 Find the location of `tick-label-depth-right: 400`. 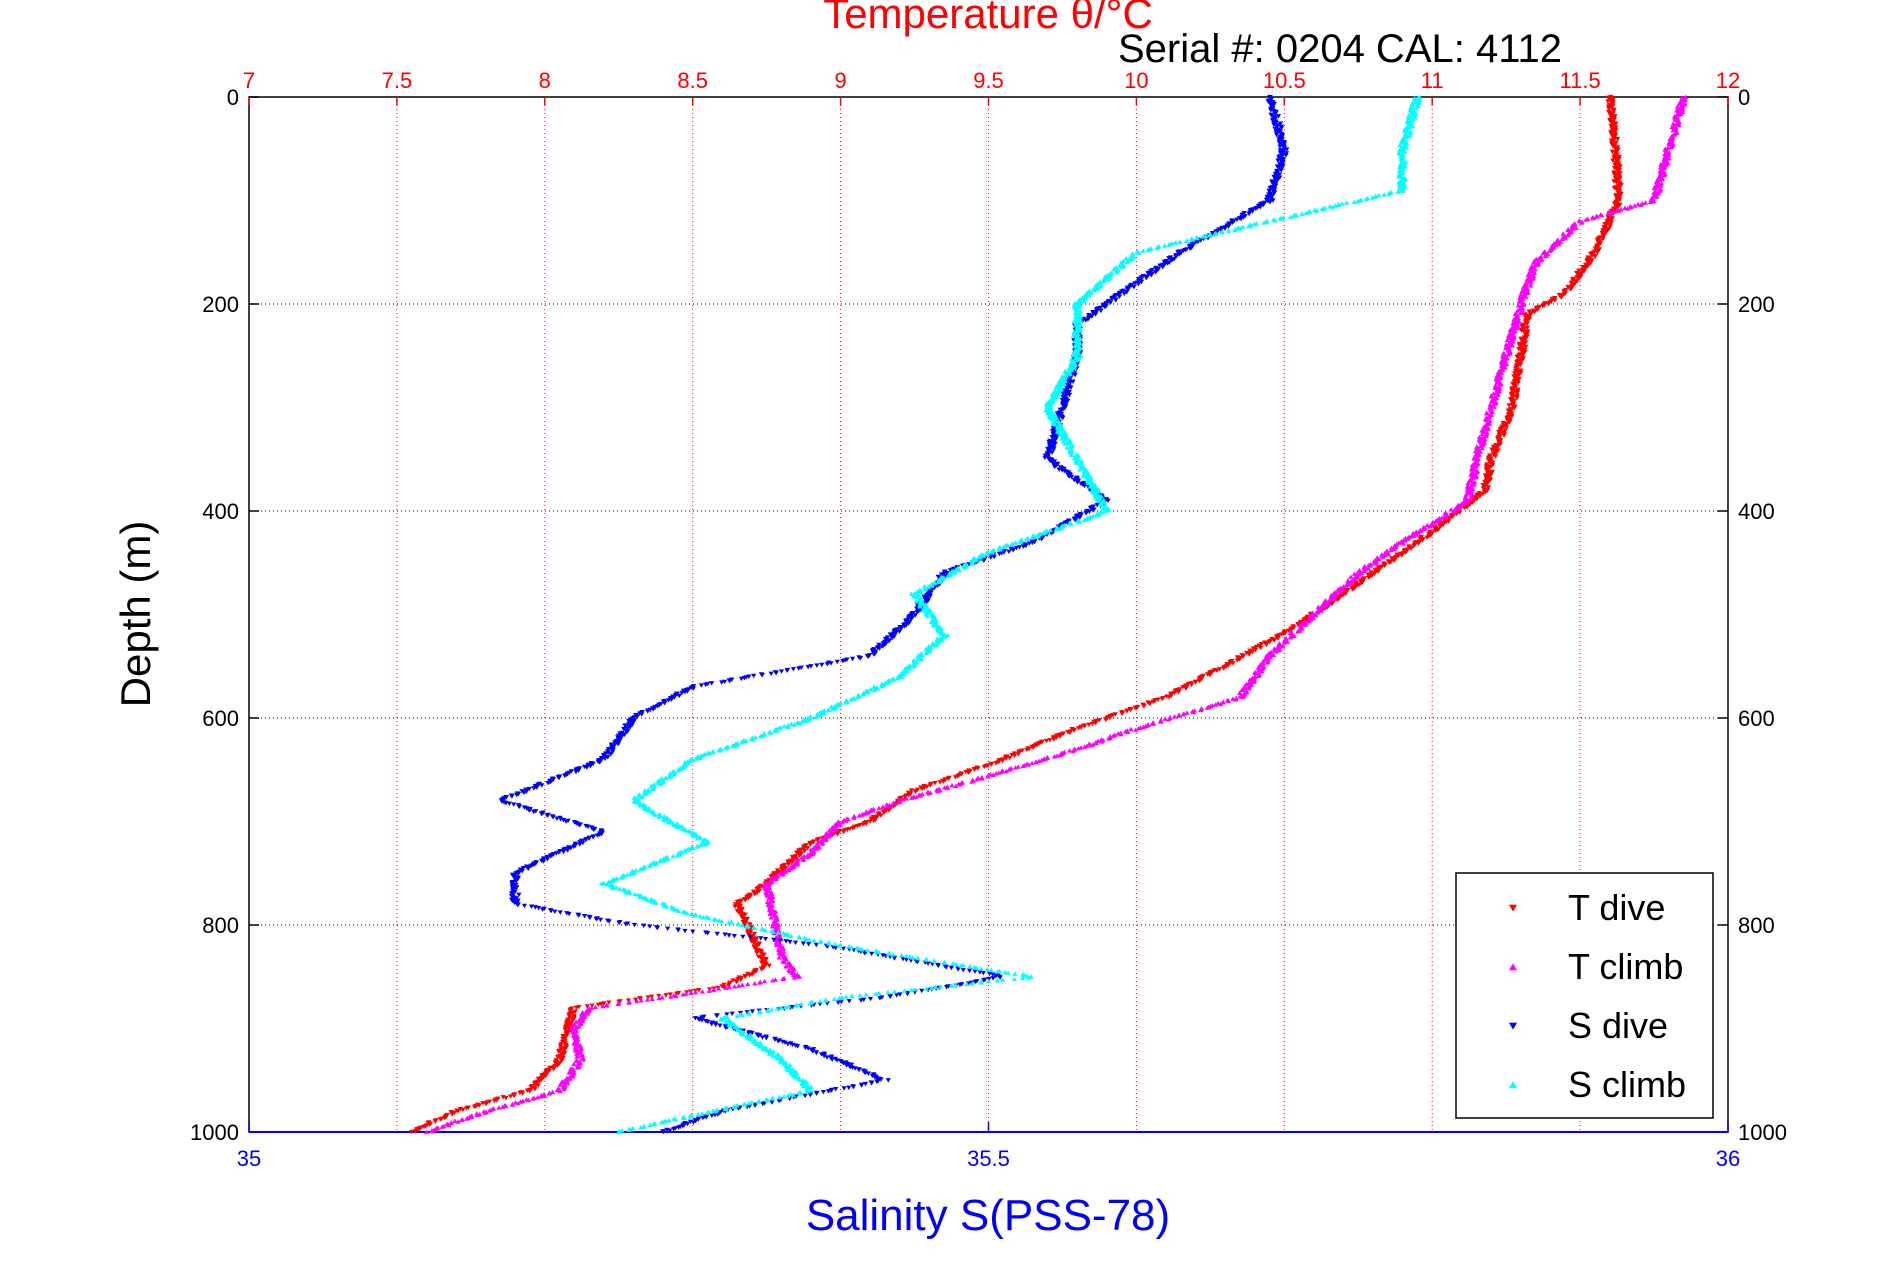

tick-label-depth-right: 400 is located at coordinates (1756, 511).